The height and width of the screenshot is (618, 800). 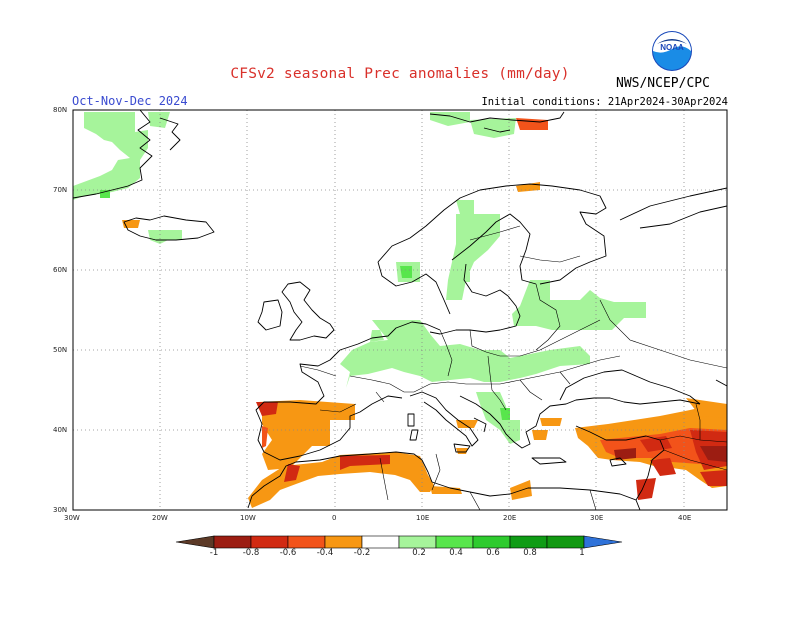 What do you see at coordinates (60, 350) in the screenshot?
I see `lat-tick-50n: 50N` at bounding box center [60, 350].